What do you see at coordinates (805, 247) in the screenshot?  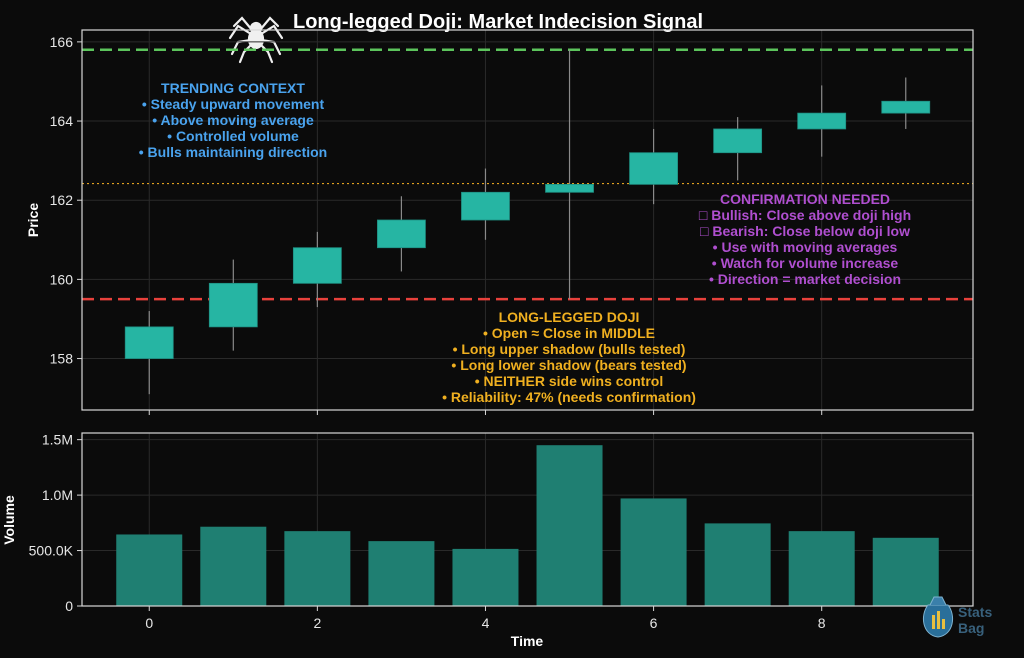 I see `confirmation-line: • Use with moving averages` at bounding box center [805, 247].